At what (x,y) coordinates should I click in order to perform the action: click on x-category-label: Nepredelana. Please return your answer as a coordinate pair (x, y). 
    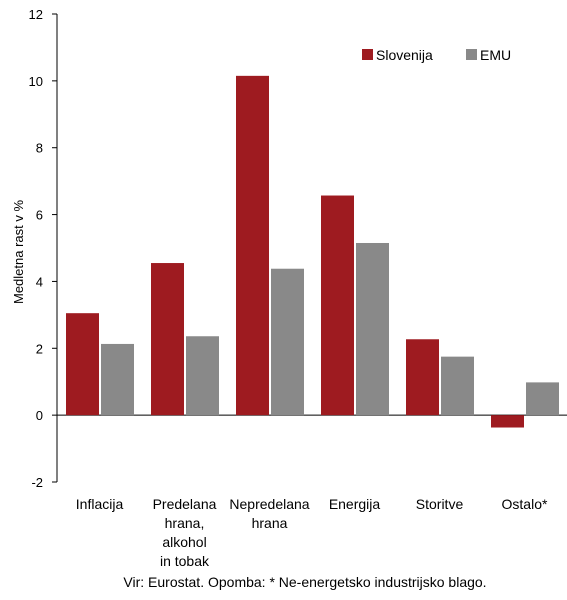
    Looking at the image, I should click on (269, 504).